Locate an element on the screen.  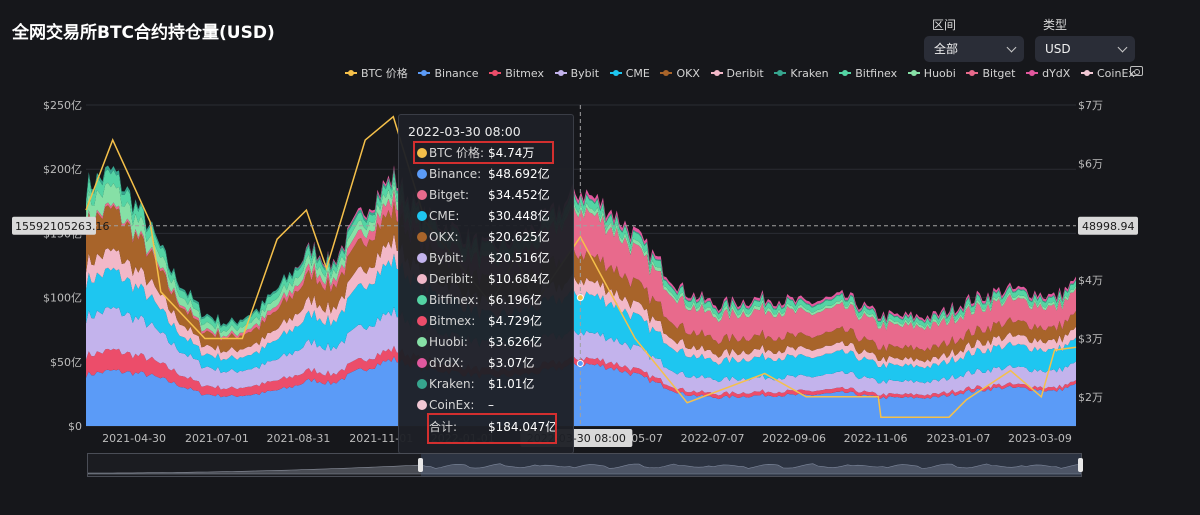
scroller-selection is located at coordinates (751, 465).